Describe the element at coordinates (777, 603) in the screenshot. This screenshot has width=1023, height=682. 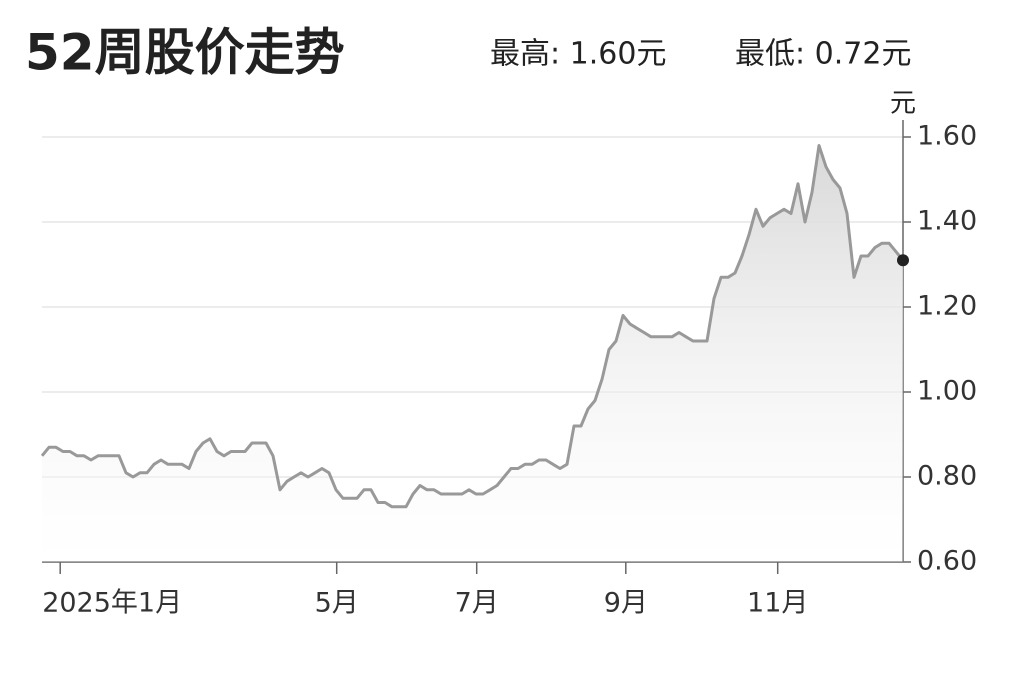
I see `x-tick-label: 11月` at that location.